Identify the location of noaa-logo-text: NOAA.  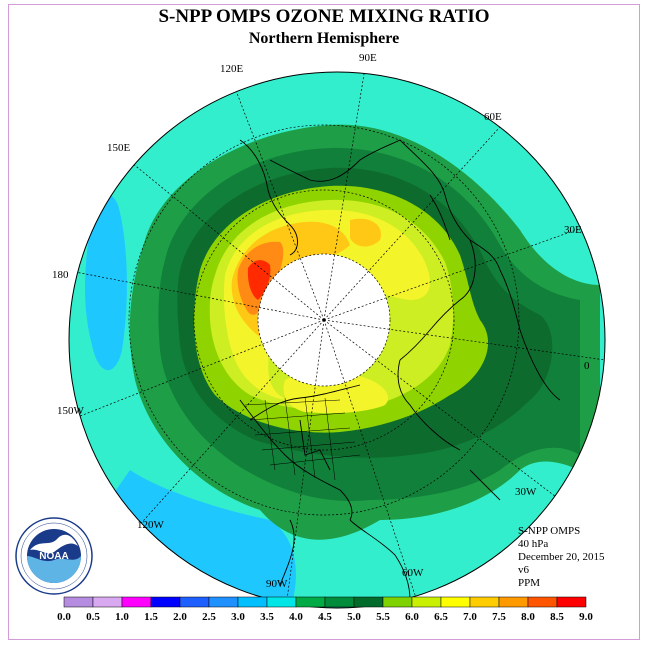
(53, 556).